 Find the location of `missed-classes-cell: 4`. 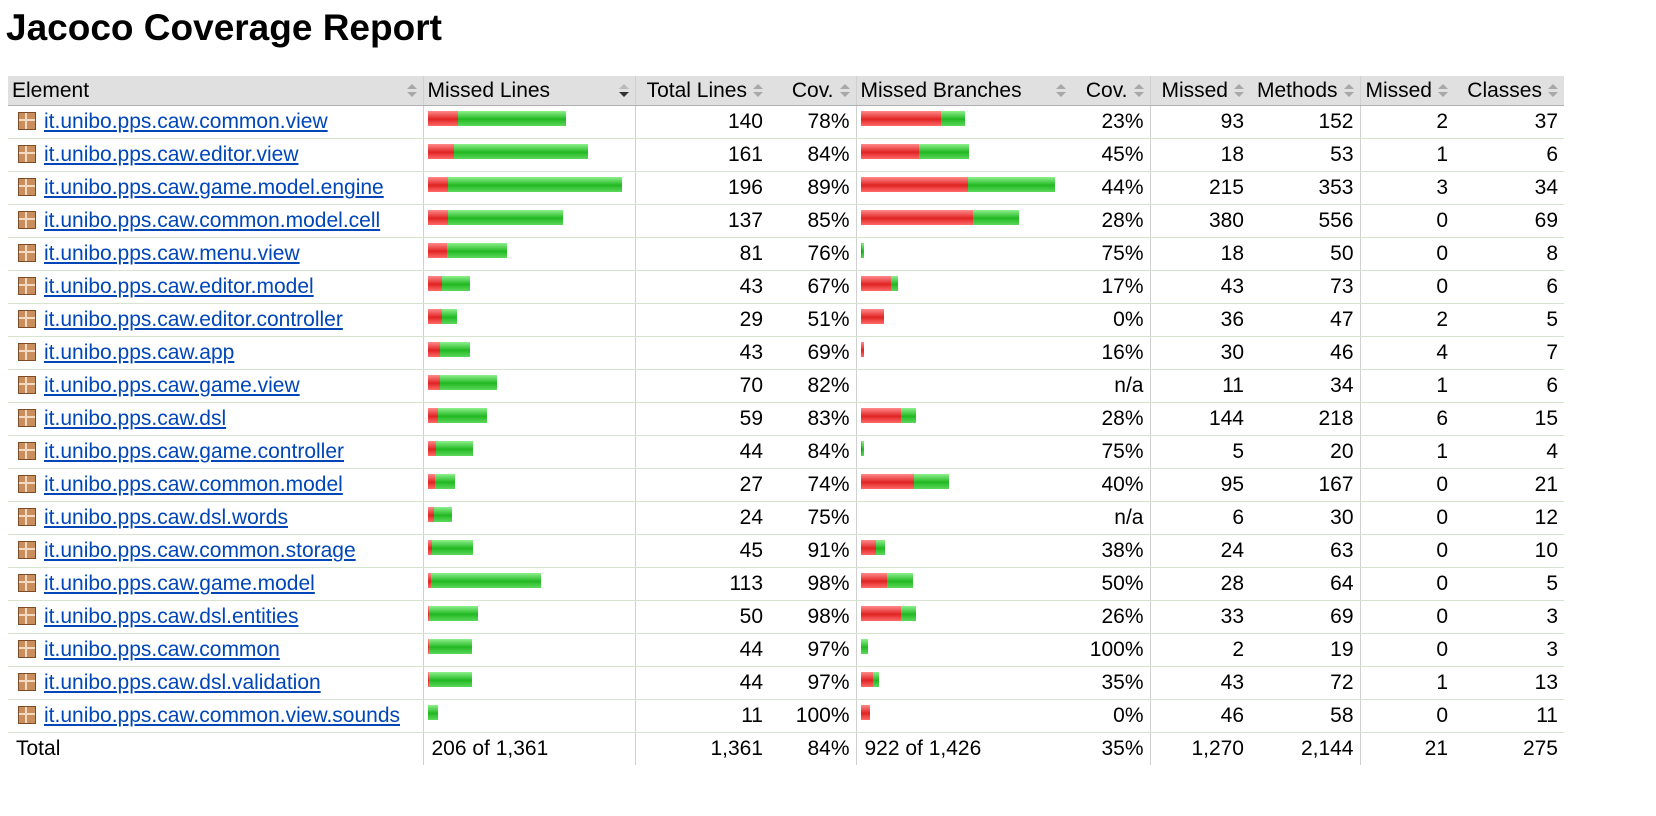

missed-classes-cell: 4 is located at coordinates (1406, 353).